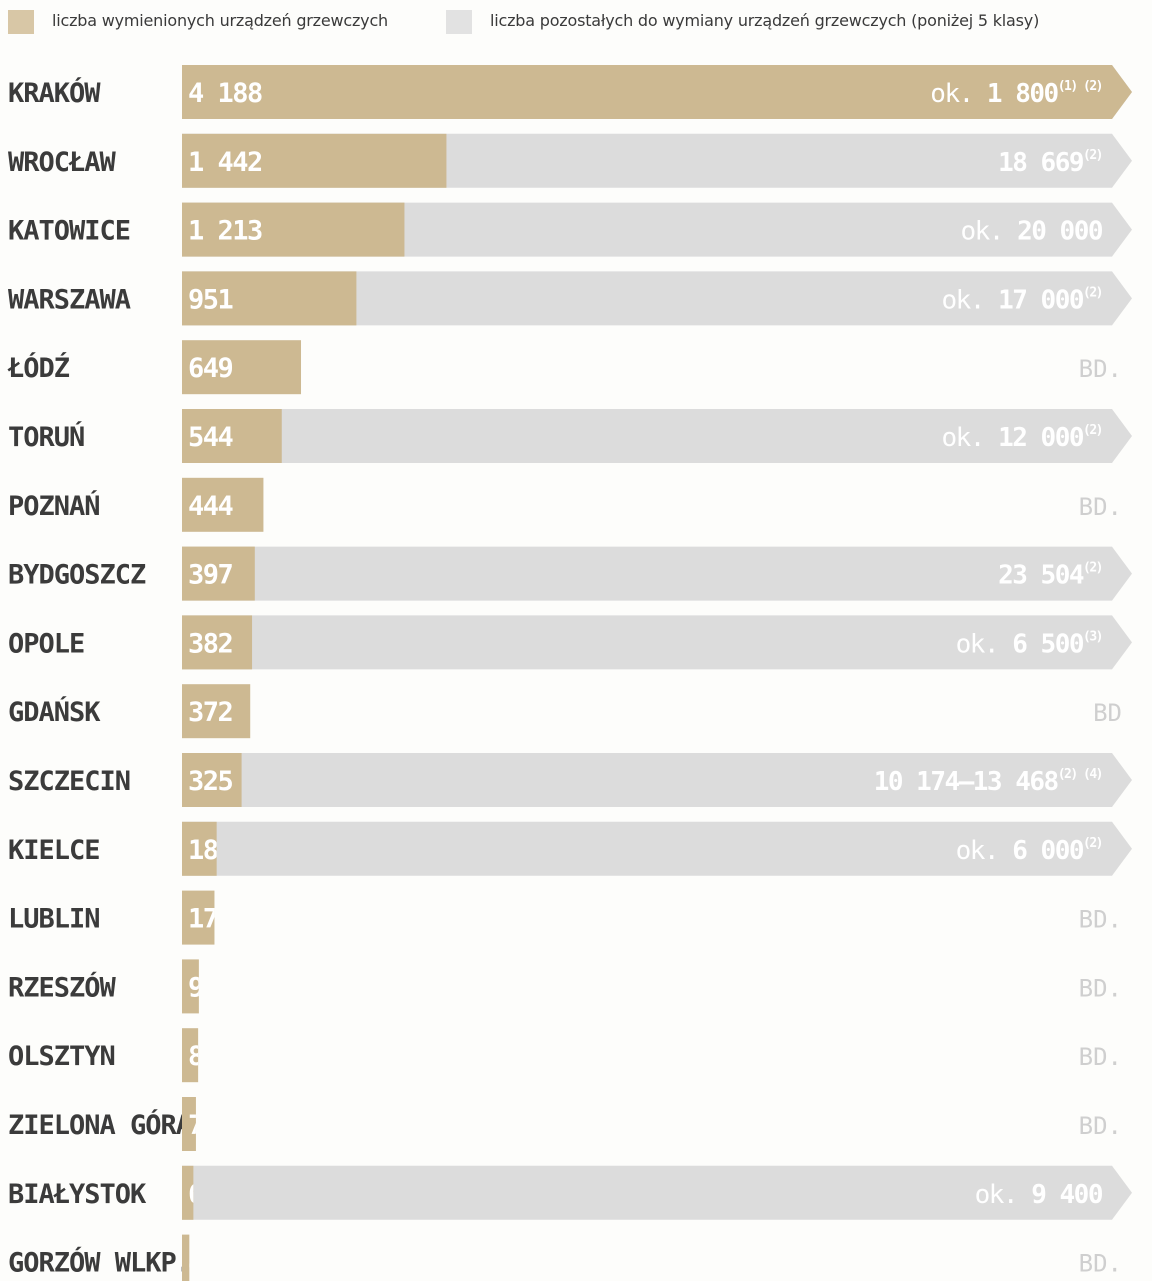  What do you see at coordinates (210, 850) in the screenshot?
I see `replaced-value-label: 189` at bounding box center [210, 850].